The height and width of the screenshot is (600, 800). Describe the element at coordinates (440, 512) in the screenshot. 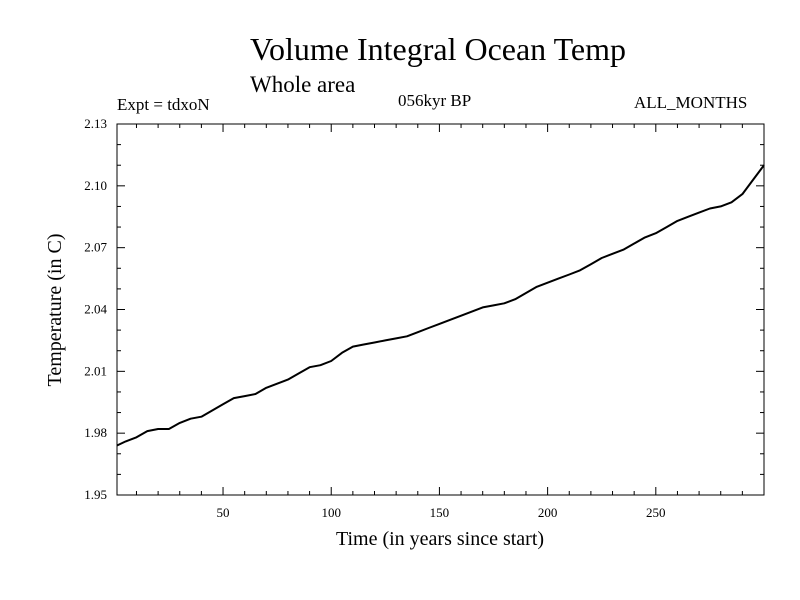

I see `x-tick-label: 150` at that location.